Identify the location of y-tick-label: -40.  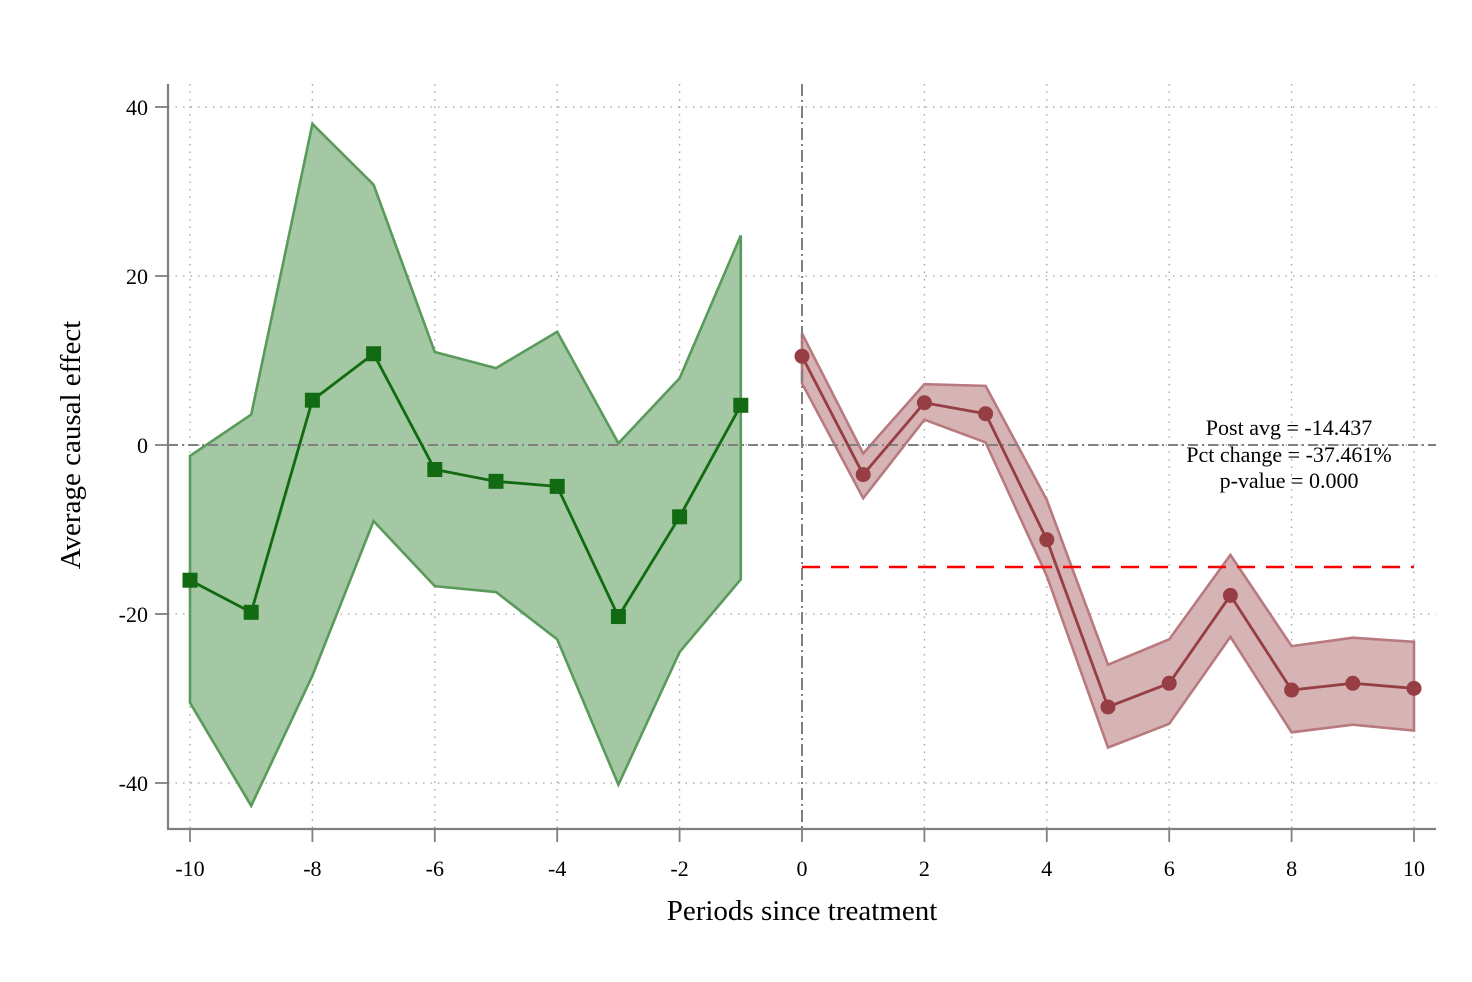
(133, 783).